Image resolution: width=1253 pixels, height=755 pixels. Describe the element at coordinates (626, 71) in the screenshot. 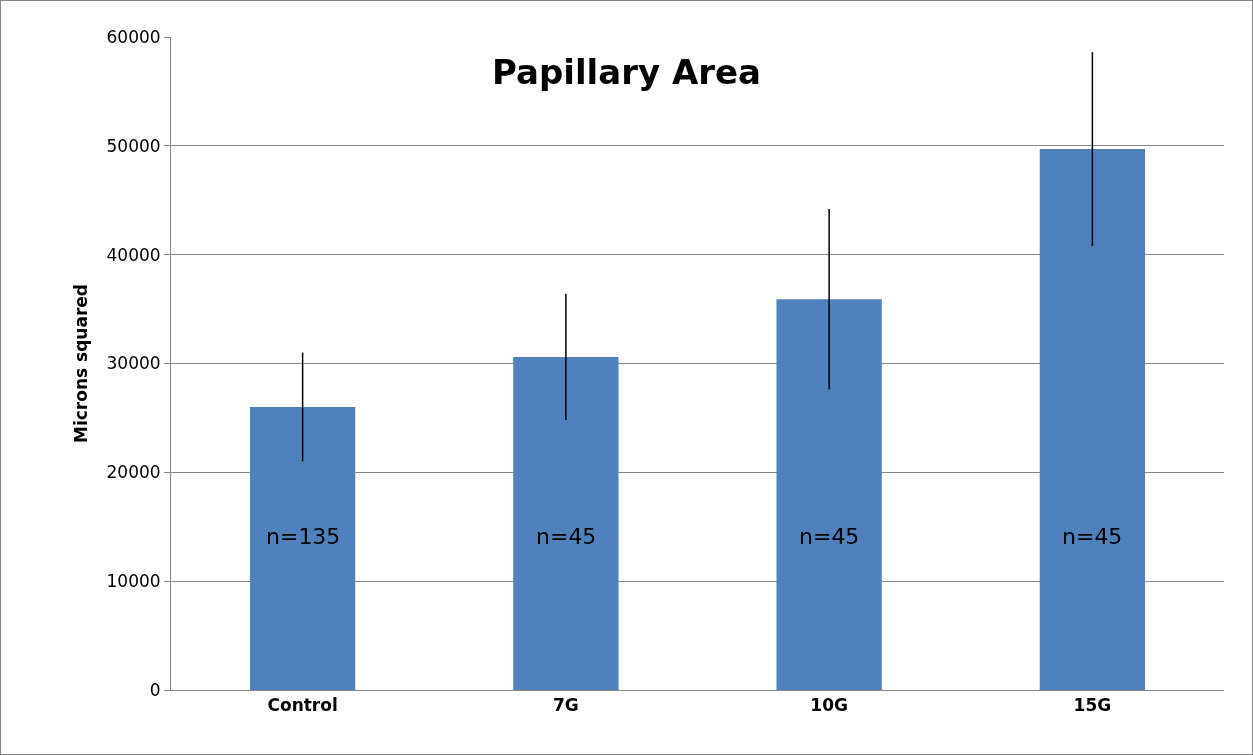

I see `text: Papillary Area` at that location.